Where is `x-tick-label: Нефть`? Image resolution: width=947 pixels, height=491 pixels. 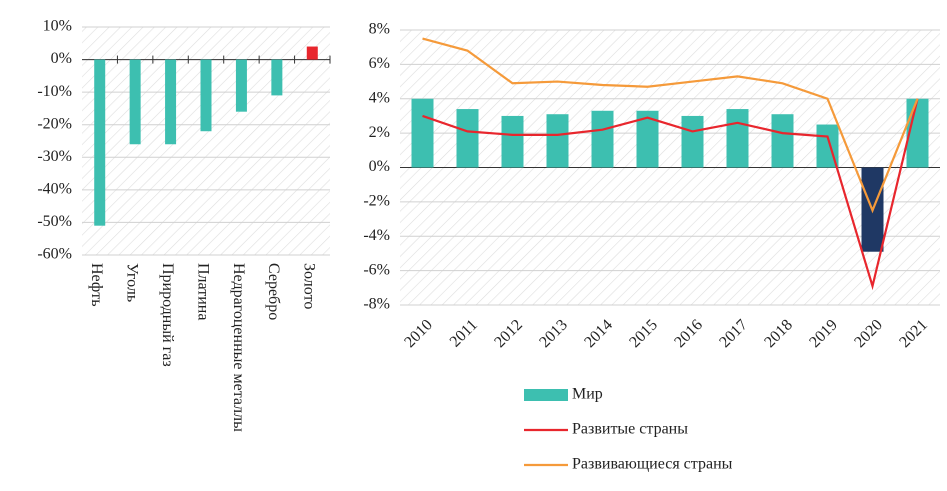 x-tick-label: Нефть is located at coordinates (96, 285).